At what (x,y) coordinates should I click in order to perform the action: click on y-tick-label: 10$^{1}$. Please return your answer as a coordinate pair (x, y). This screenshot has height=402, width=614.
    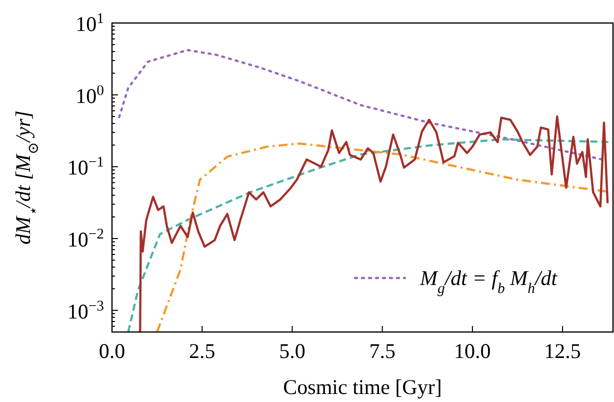
    Looking at the image, I should click on (90, 23).